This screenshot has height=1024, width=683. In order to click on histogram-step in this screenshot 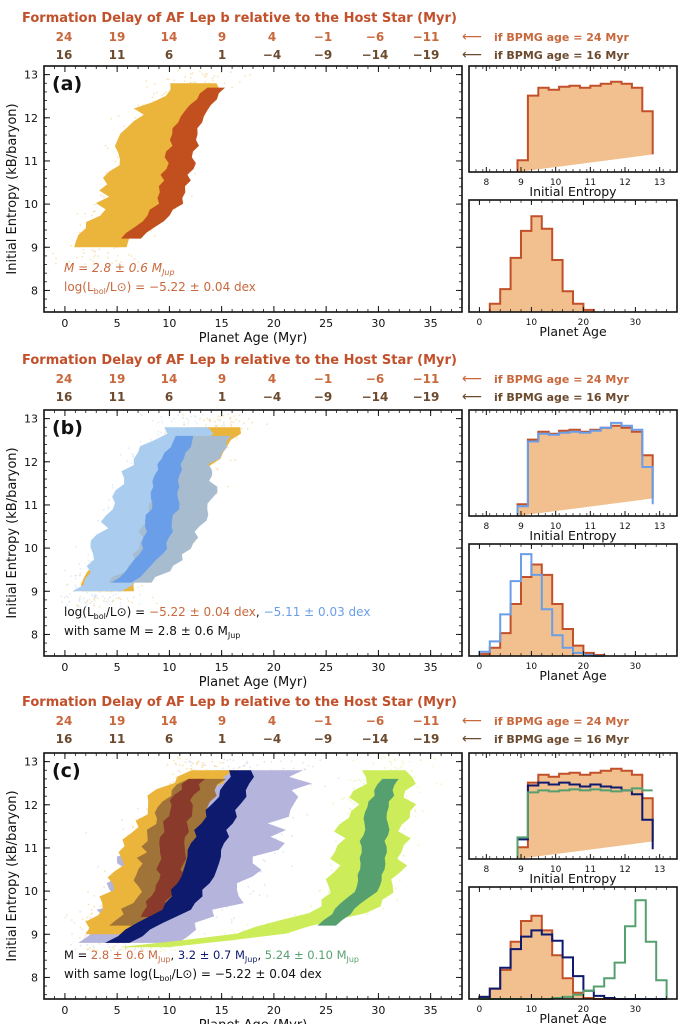, I will do `click(541, 263)`.